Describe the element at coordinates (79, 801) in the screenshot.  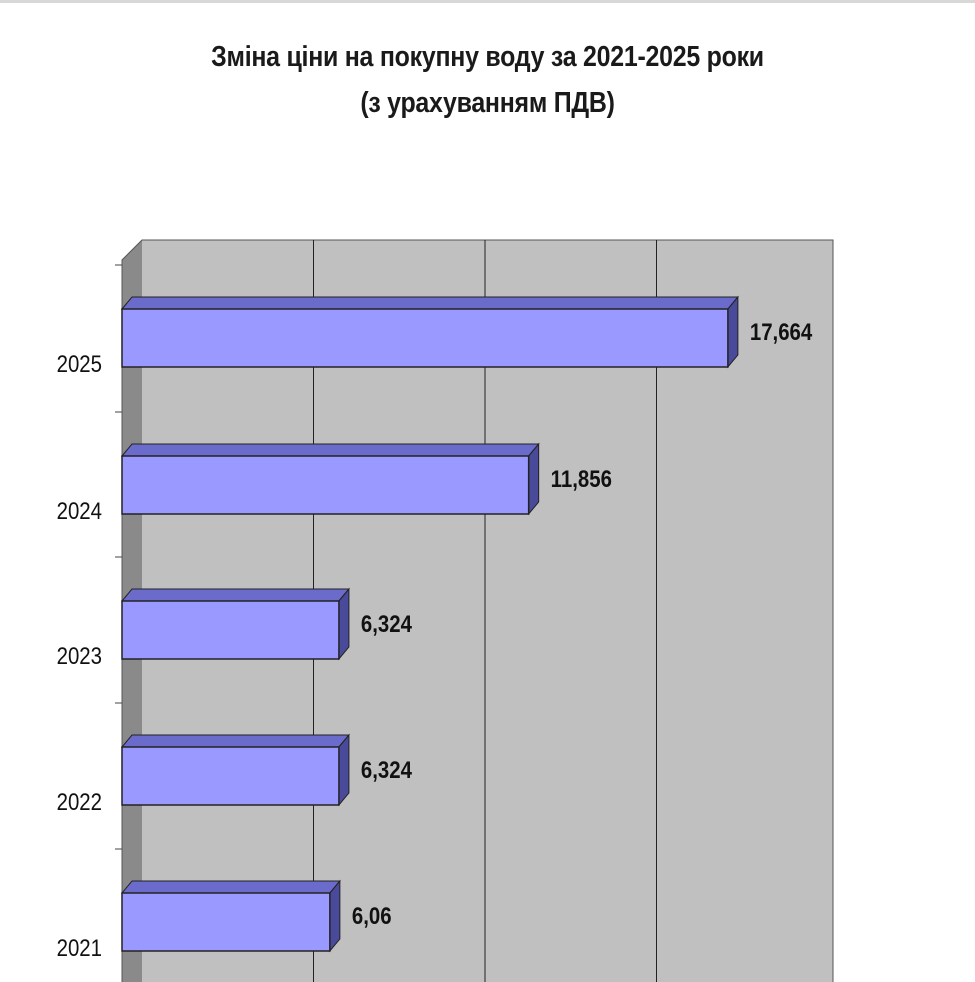
I see `category-label: 2022` at that location.